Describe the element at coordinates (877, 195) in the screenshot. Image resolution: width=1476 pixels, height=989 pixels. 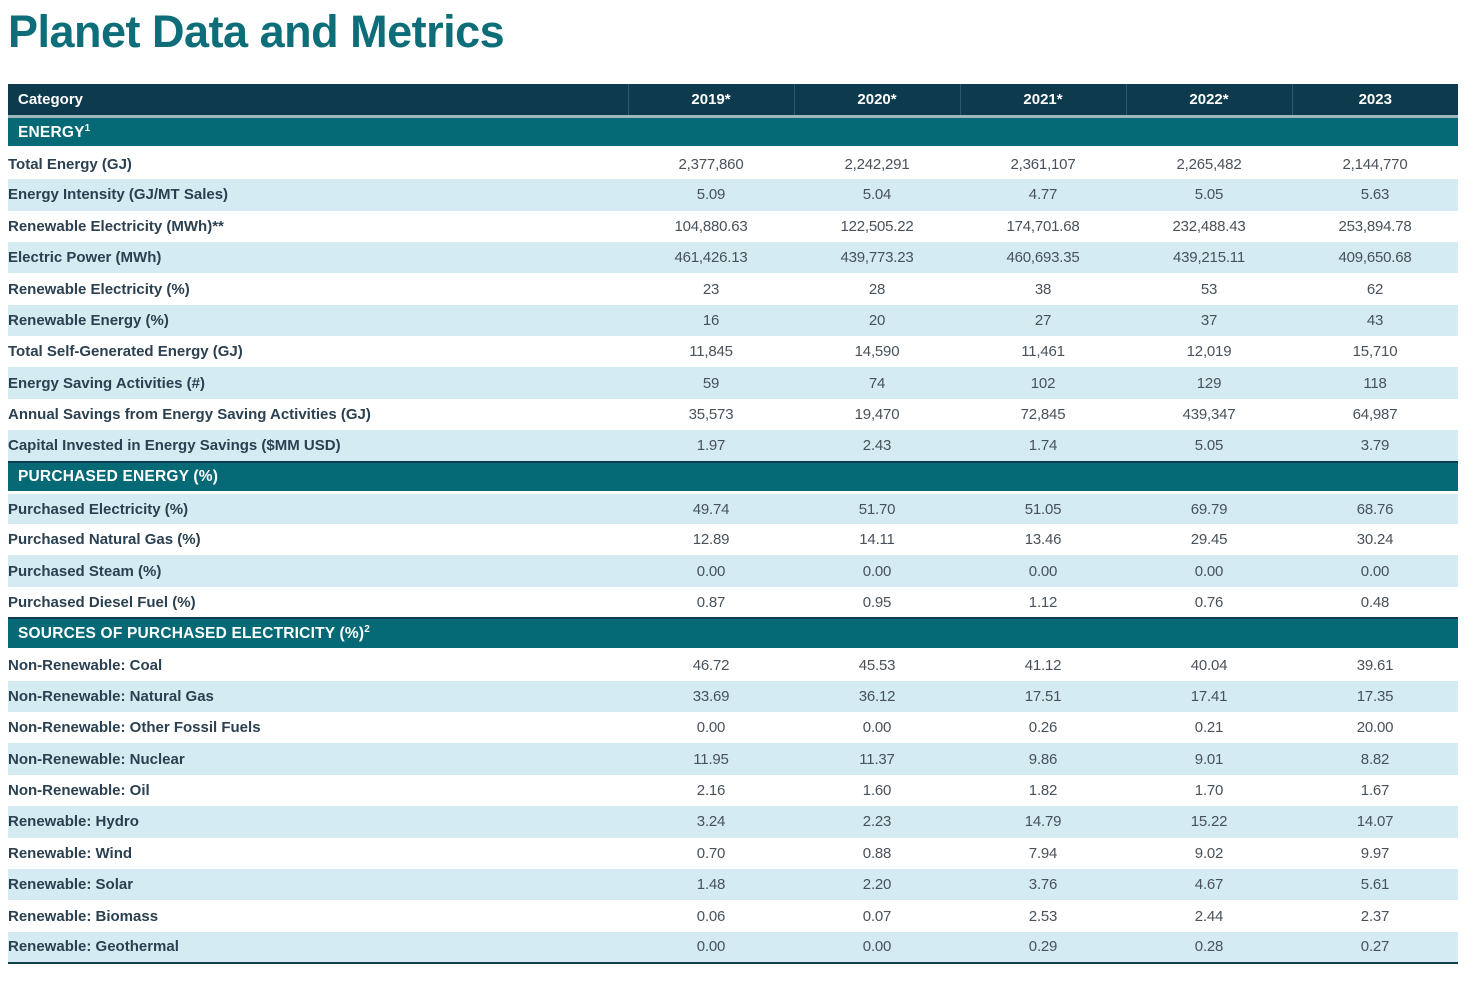
I see `cell-value-2020: 5.04` at that location.